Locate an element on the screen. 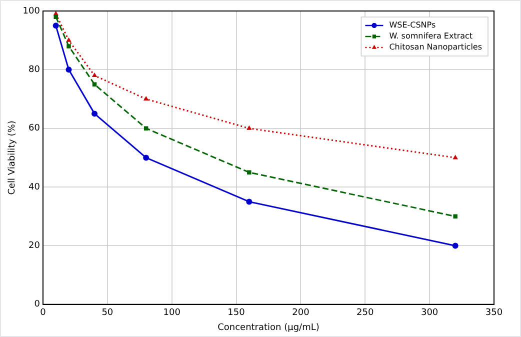  y-axis-title: Cell Viability (%) is located at coordinates (13, 157).